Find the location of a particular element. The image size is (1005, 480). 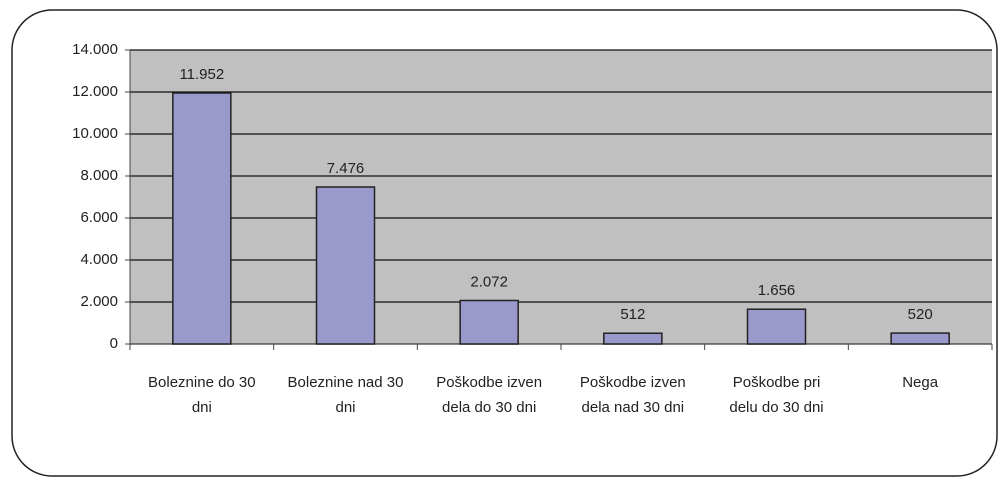

x-tick-label: Boleznine nad 30 dni is located at coordinates (345, 395).